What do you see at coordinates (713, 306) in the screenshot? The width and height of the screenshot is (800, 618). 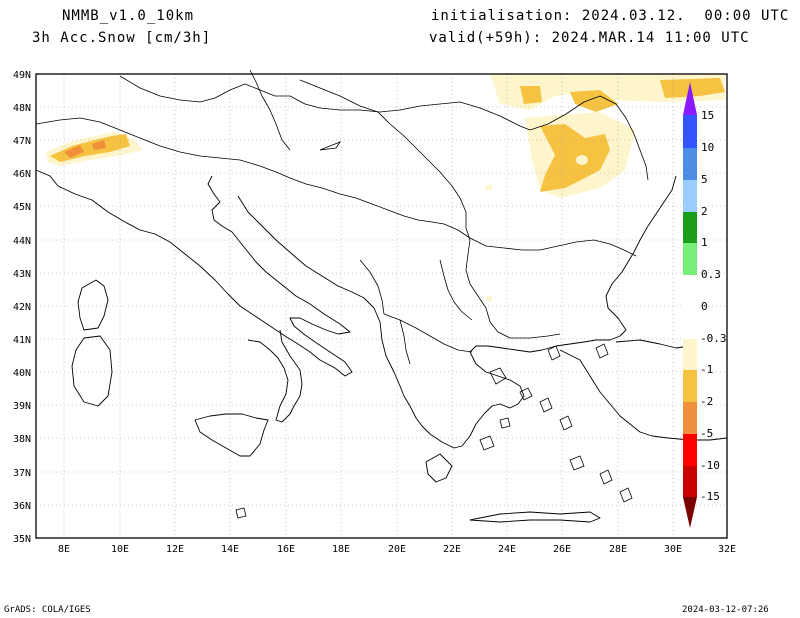 I see `colorbar-labels: 15 10 5 2 1 0.3 0 -0.3 -1 -2 -5 -10 -15` at bounding box center [713, 306].